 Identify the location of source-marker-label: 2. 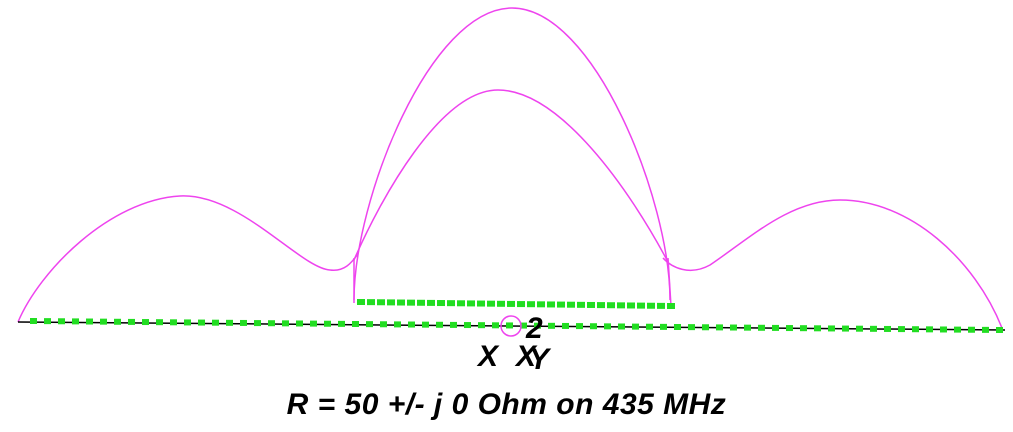
(534, 328).